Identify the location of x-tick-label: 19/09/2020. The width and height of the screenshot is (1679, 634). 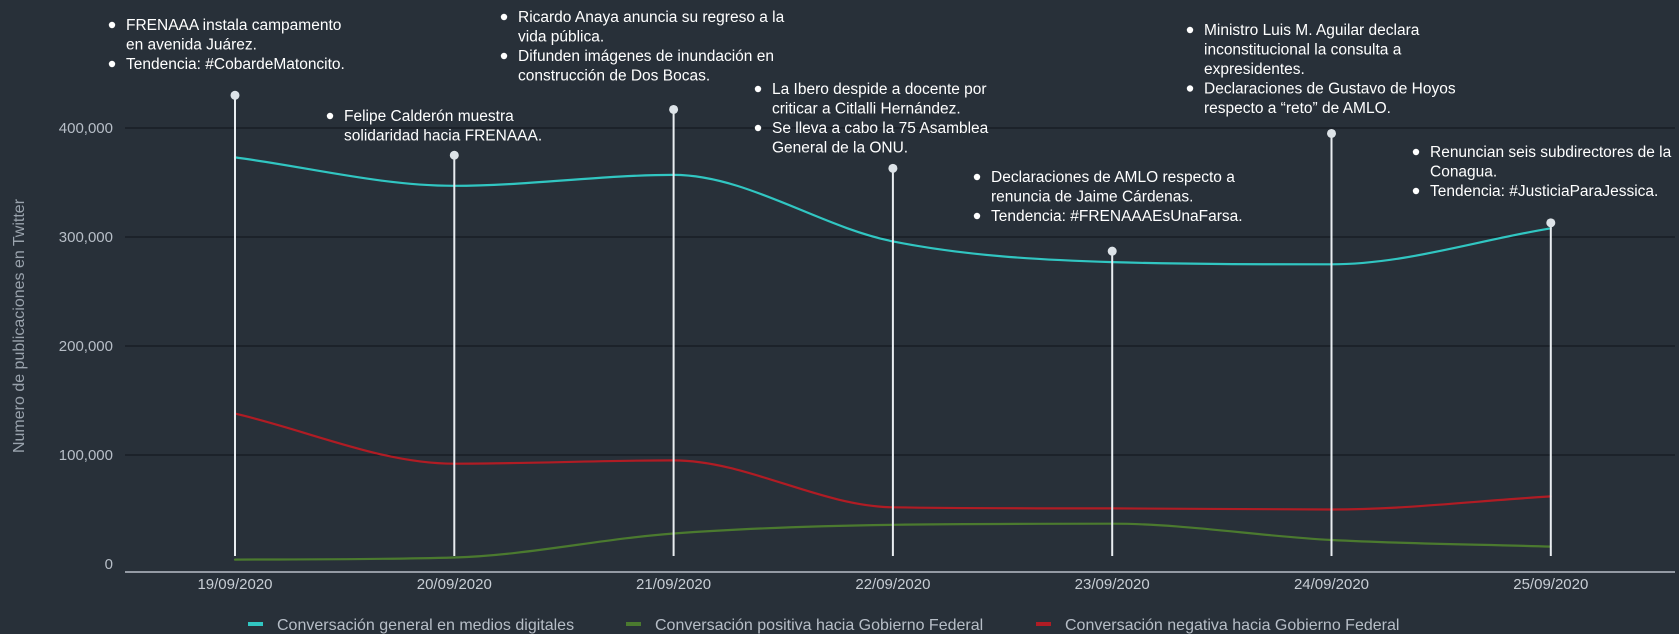
(234, 584).